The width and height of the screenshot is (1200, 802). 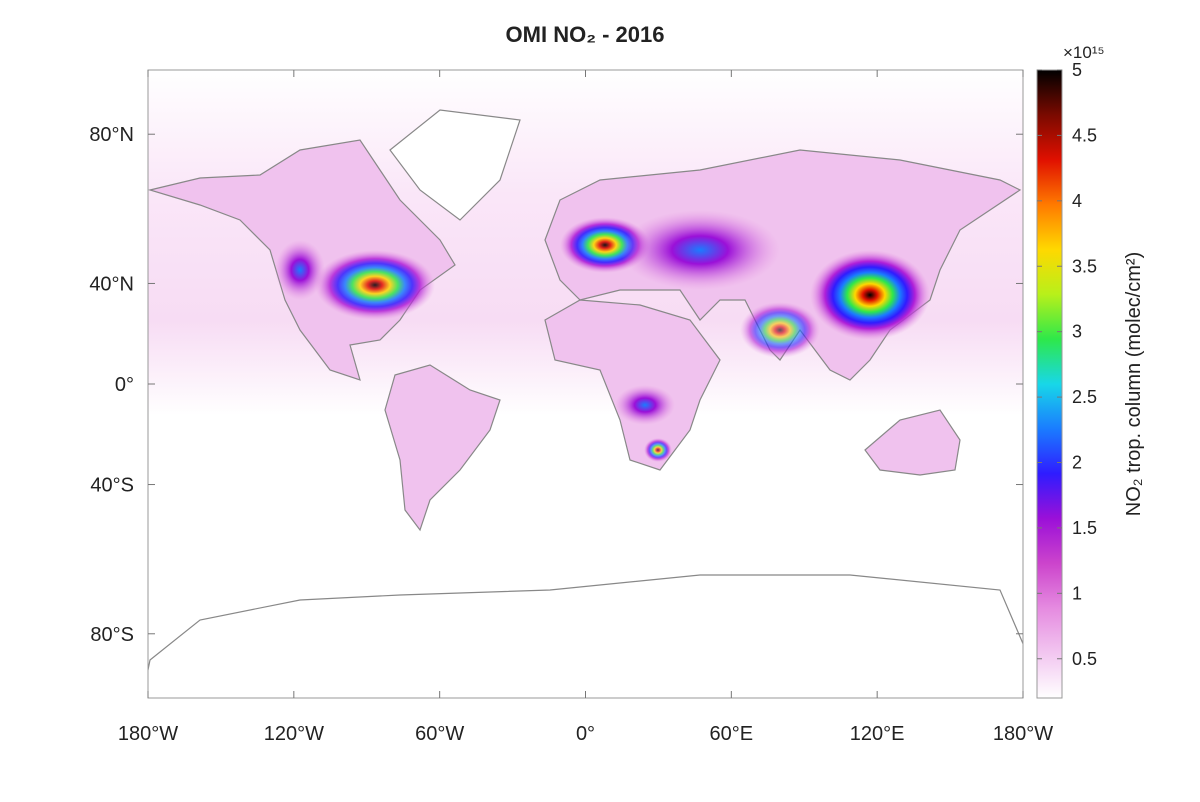 I want to click on x-tick-label: 60°E, so click(x=732, y=734).